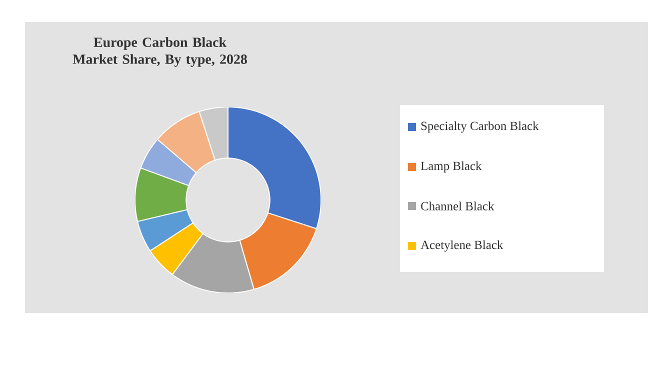 This screenshot has height=375, width=662. Describe the element at coordinates (480, 127) in the screenshot. I see `legend-label: Specialty Carbon Black` at that location.